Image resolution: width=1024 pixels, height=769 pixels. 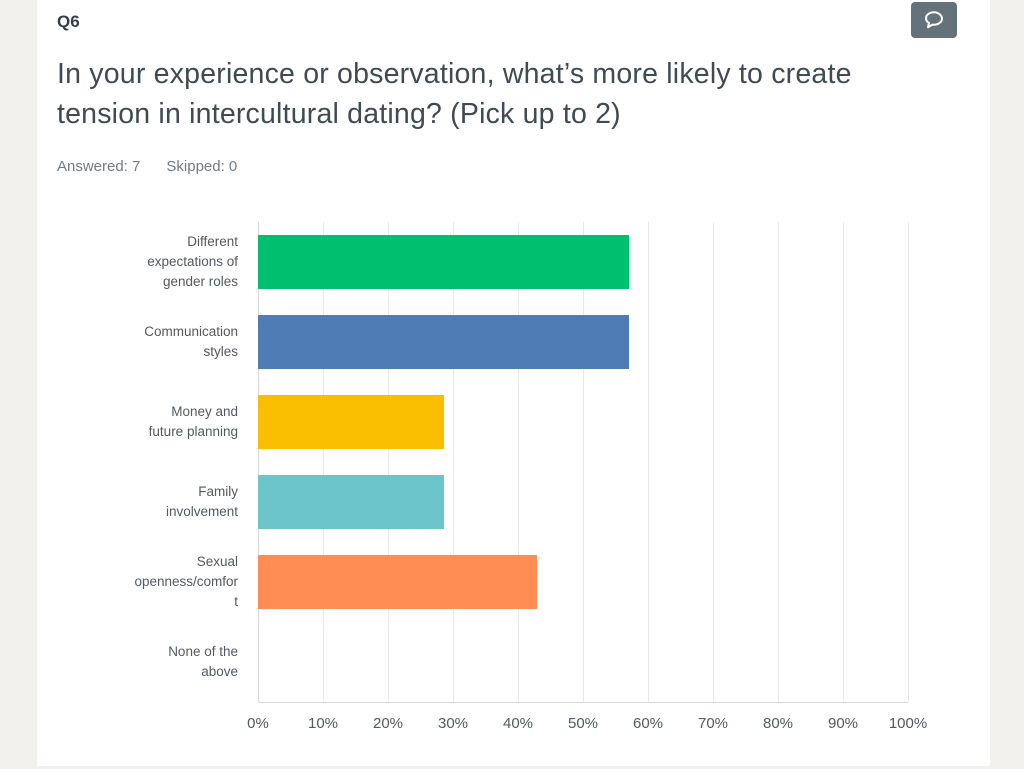 What do you see at coordinates (583, 723) in the screenshot?
I see `x-axis-tick: 50%` at bounding box center [583, 723].